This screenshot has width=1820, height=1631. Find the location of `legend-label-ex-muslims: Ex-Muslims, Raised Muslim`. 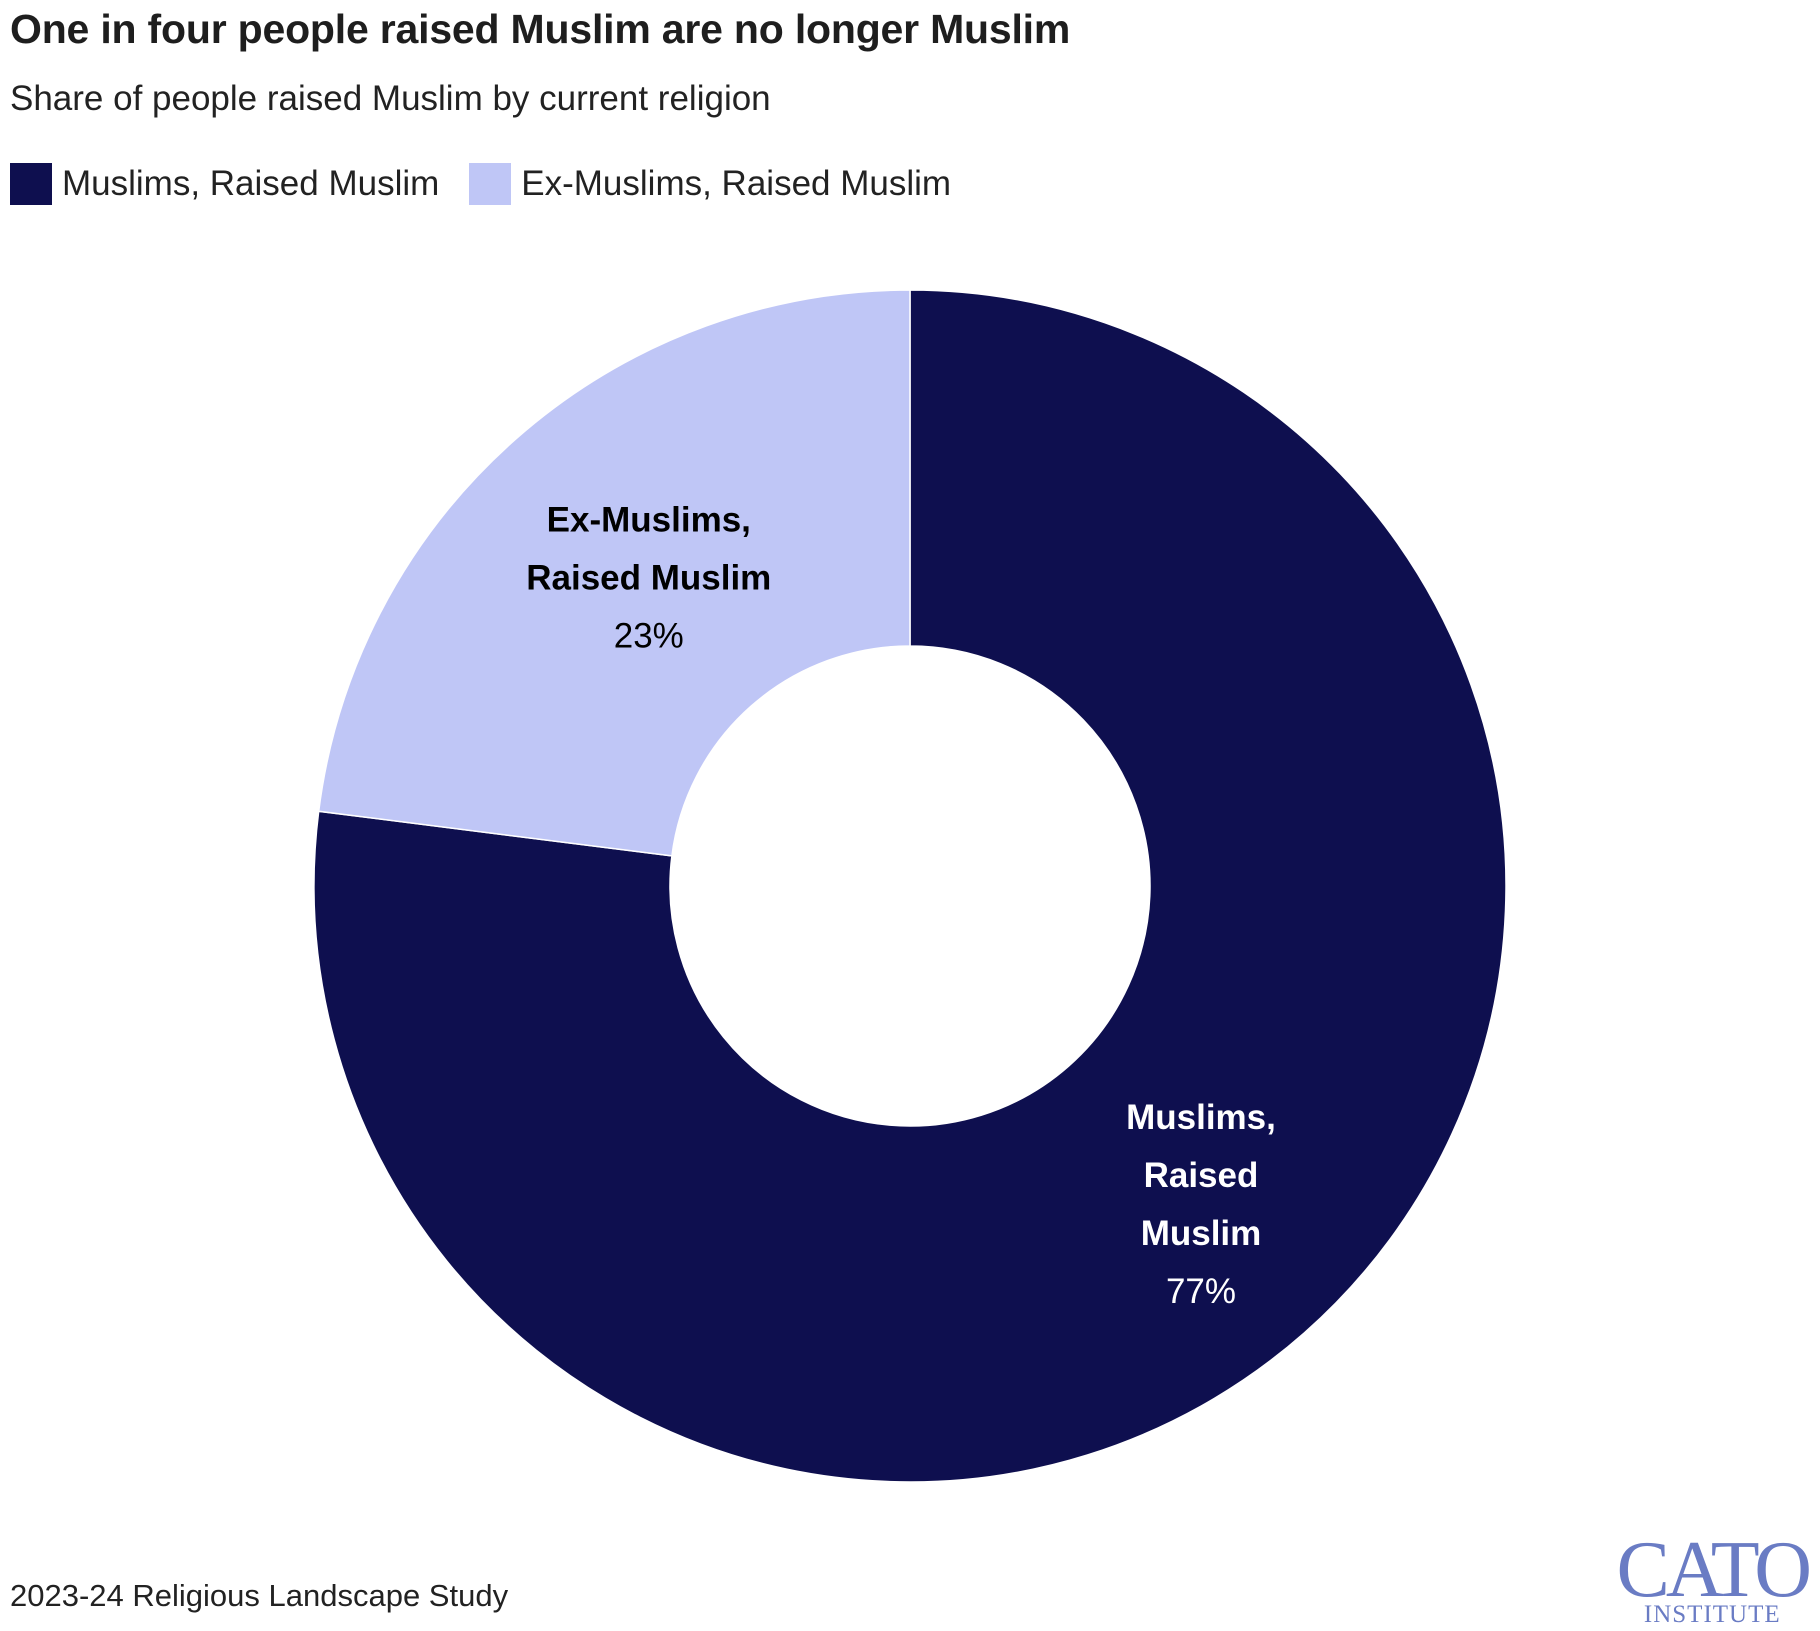

legend-label-ex-muslims: Ex-Muslims, Raised Muslim is located at coordinates (736, 183).